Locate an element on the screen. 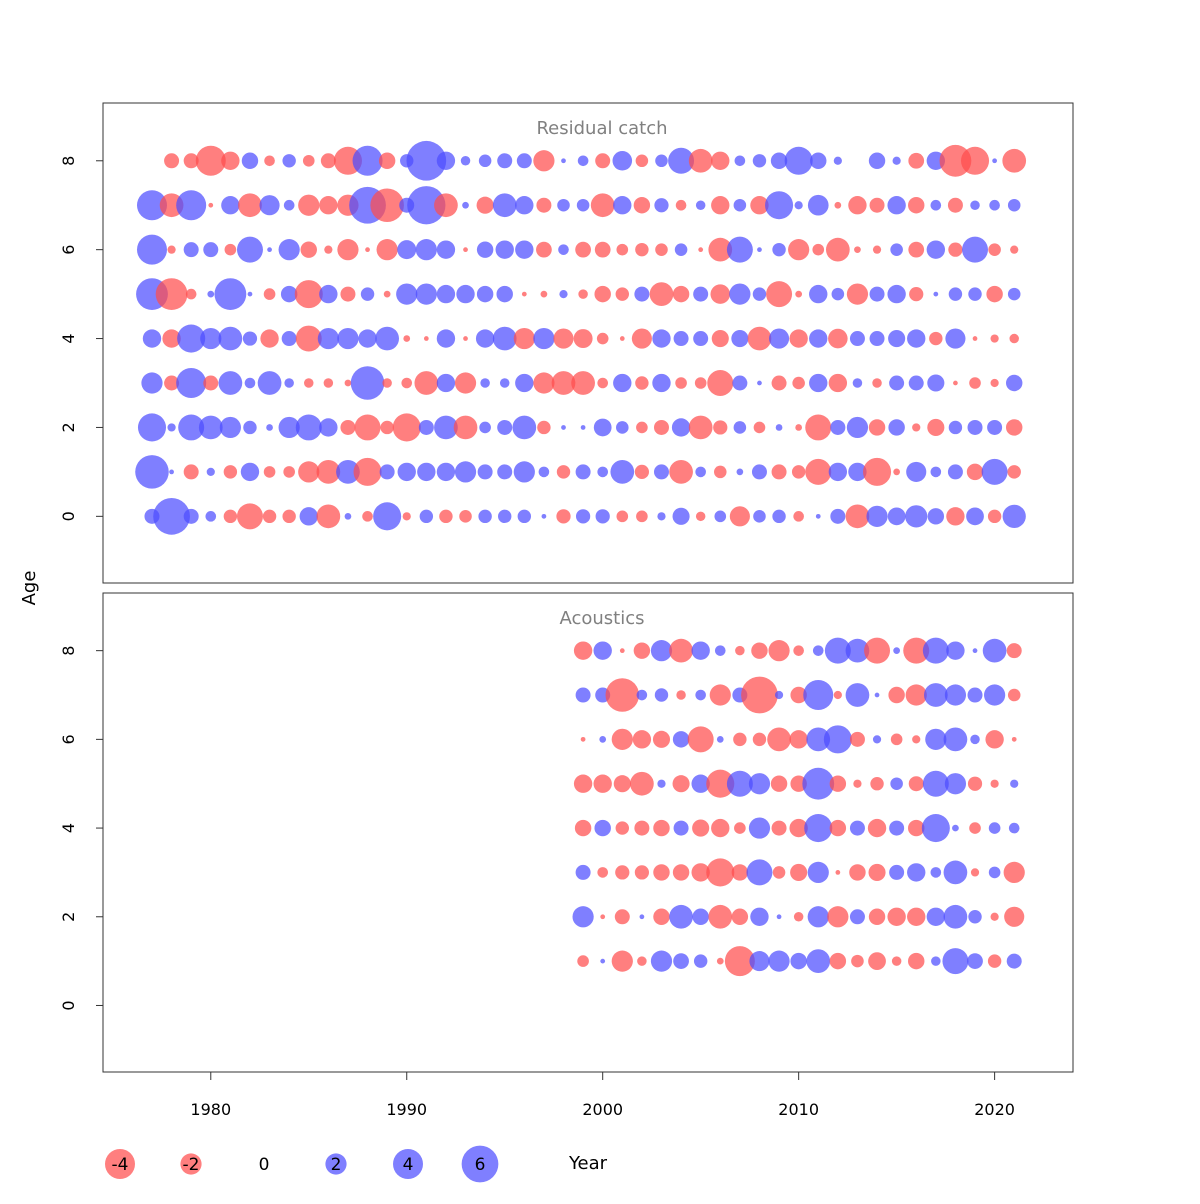  legend-entry: 0 is located at coordinates (264, 1165).